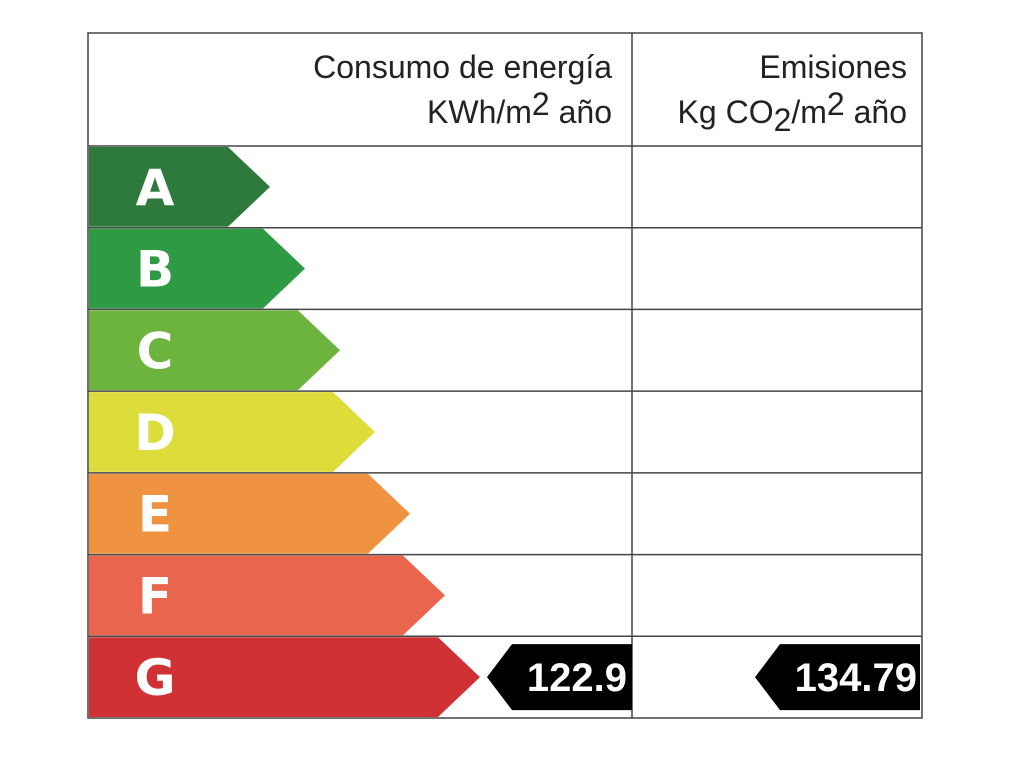 The image size is (1020, 765). Describe the element at coordinates (809, 112) in the screenshot. I see `unit-part: /m` at that location.